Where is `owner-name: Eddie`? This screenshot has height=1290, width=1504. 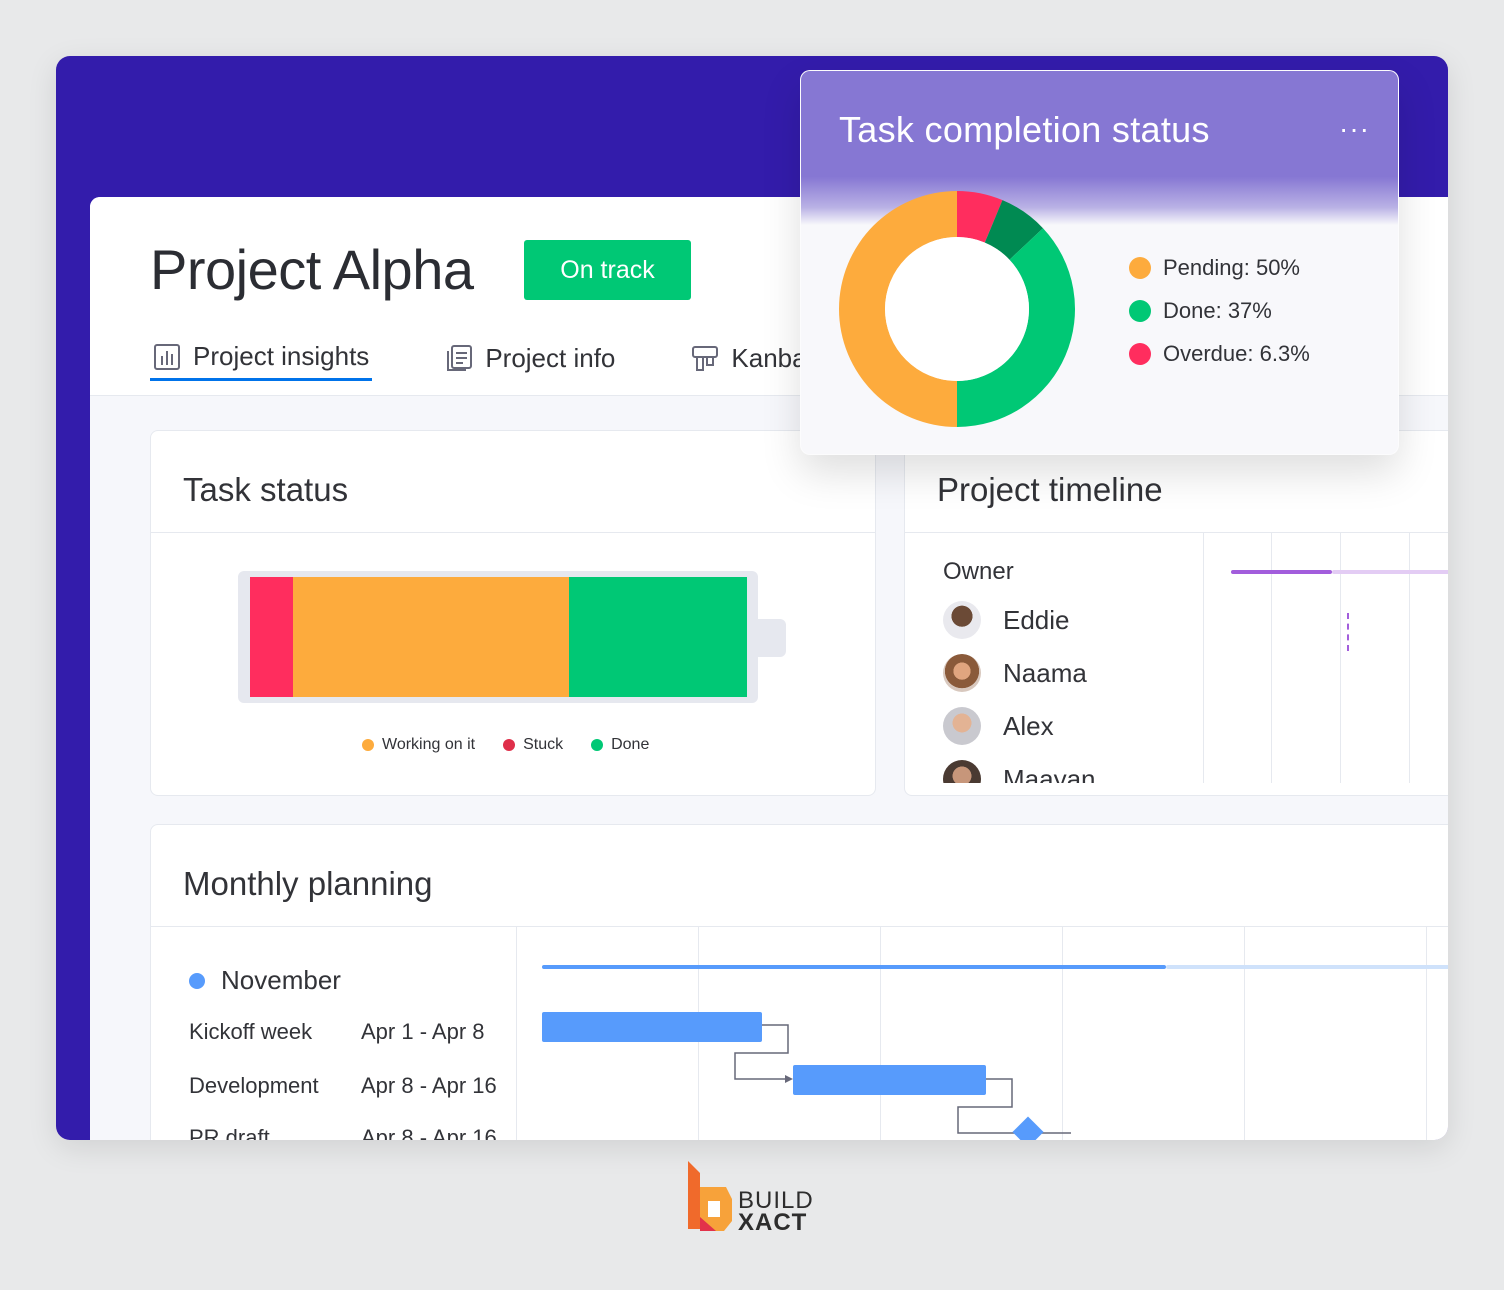
owner-name: Eddie is located at coordinates (1036, 619).